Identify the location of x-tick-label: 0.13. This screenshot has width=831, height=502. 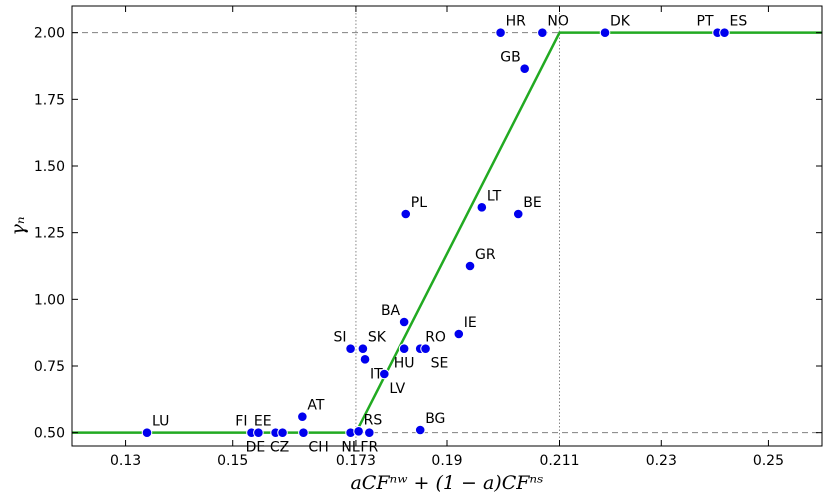
(125, 461).